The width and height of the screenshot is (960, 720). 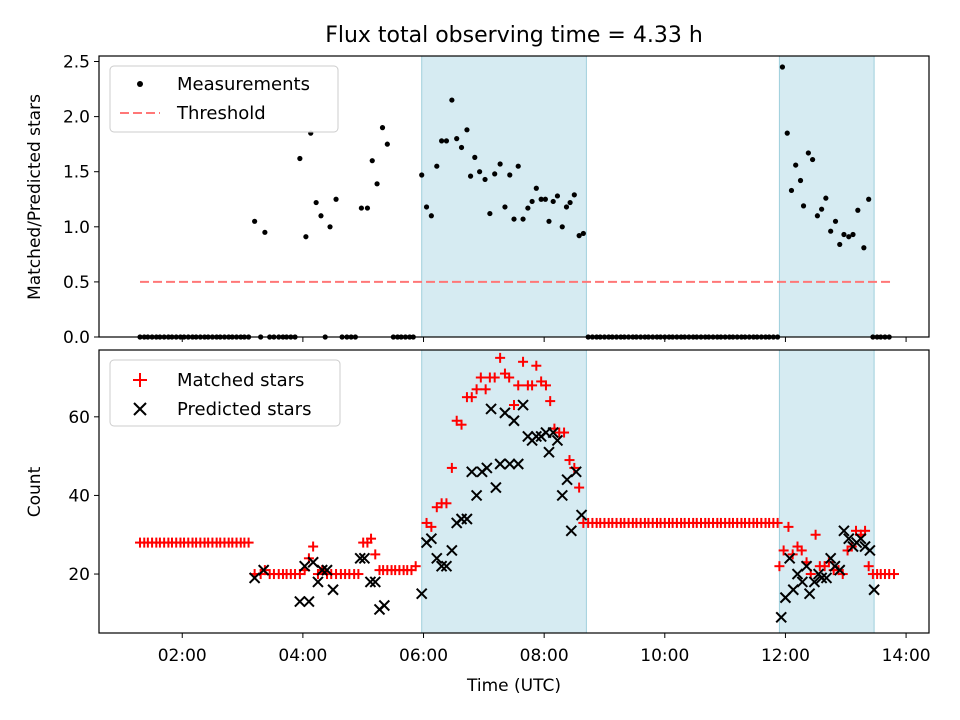 What do you see at coordinates (76, 283) in the screenshot?
I see `y-tick-label: 0.5` at bounding box center [76, 283].